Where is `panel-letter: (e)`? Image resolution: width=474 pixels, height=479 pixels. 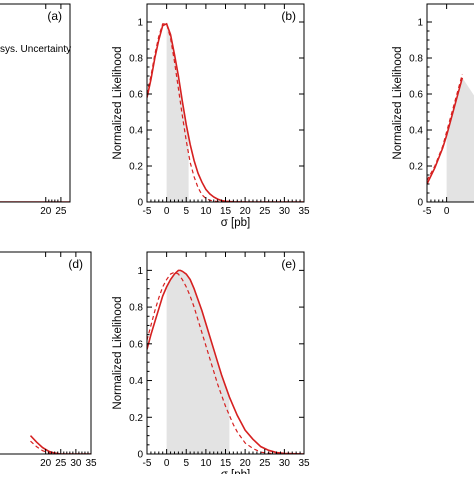
panel-letter: (e) is located at coordinates (288, 264).